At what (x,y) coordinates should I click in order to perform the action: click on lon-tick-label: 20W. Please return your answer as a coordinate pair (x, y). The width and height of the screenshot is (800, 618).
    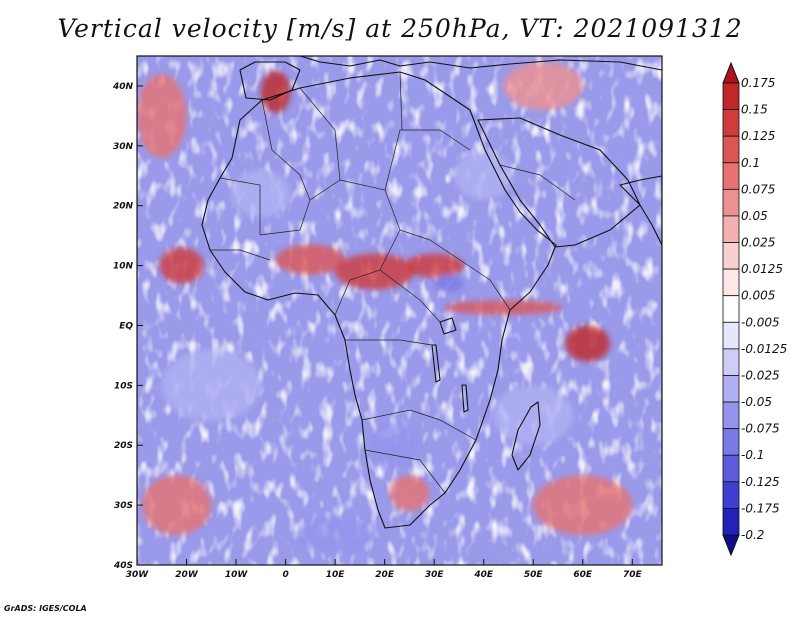
    Looking at the image, I should click on (187, 575).